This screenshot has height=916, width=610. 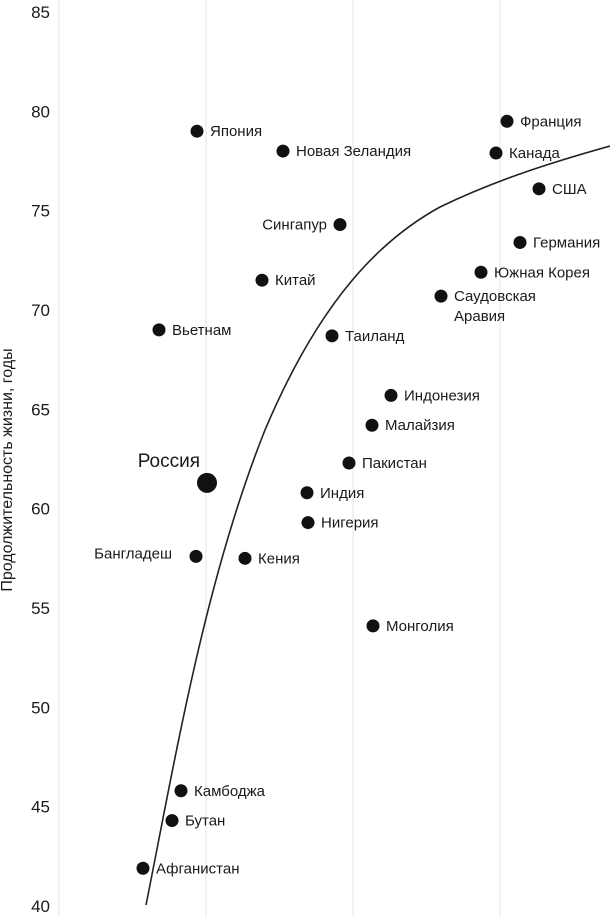 What do you see at coordinates (542, 272) in the screenshot?
I see `data-point-label: Южная Корея` at bounding box center [542, 272].